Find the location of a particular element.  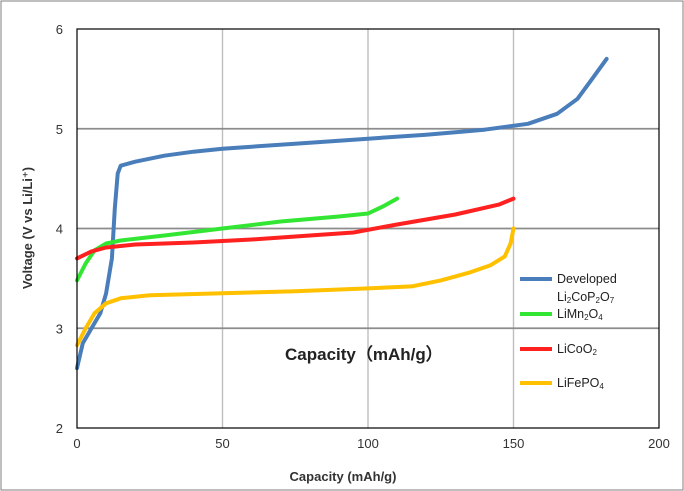

legend-item-lifepo4: LiFePO4 is located at coordinates (562, 383).